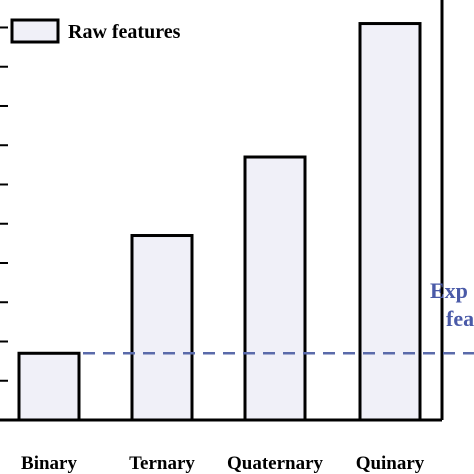 The height and width of the screenshot is (474, 474). Describe the element at coordinates (390, 222) in the screenshot. I see `bar-quinary` at that location.